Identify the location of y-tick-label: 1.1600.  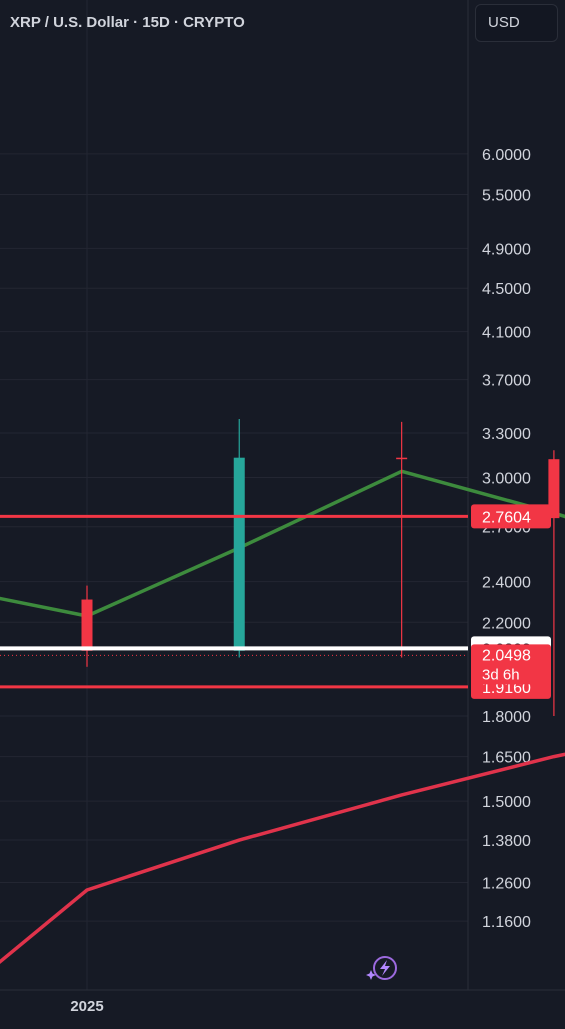
(506, 922).